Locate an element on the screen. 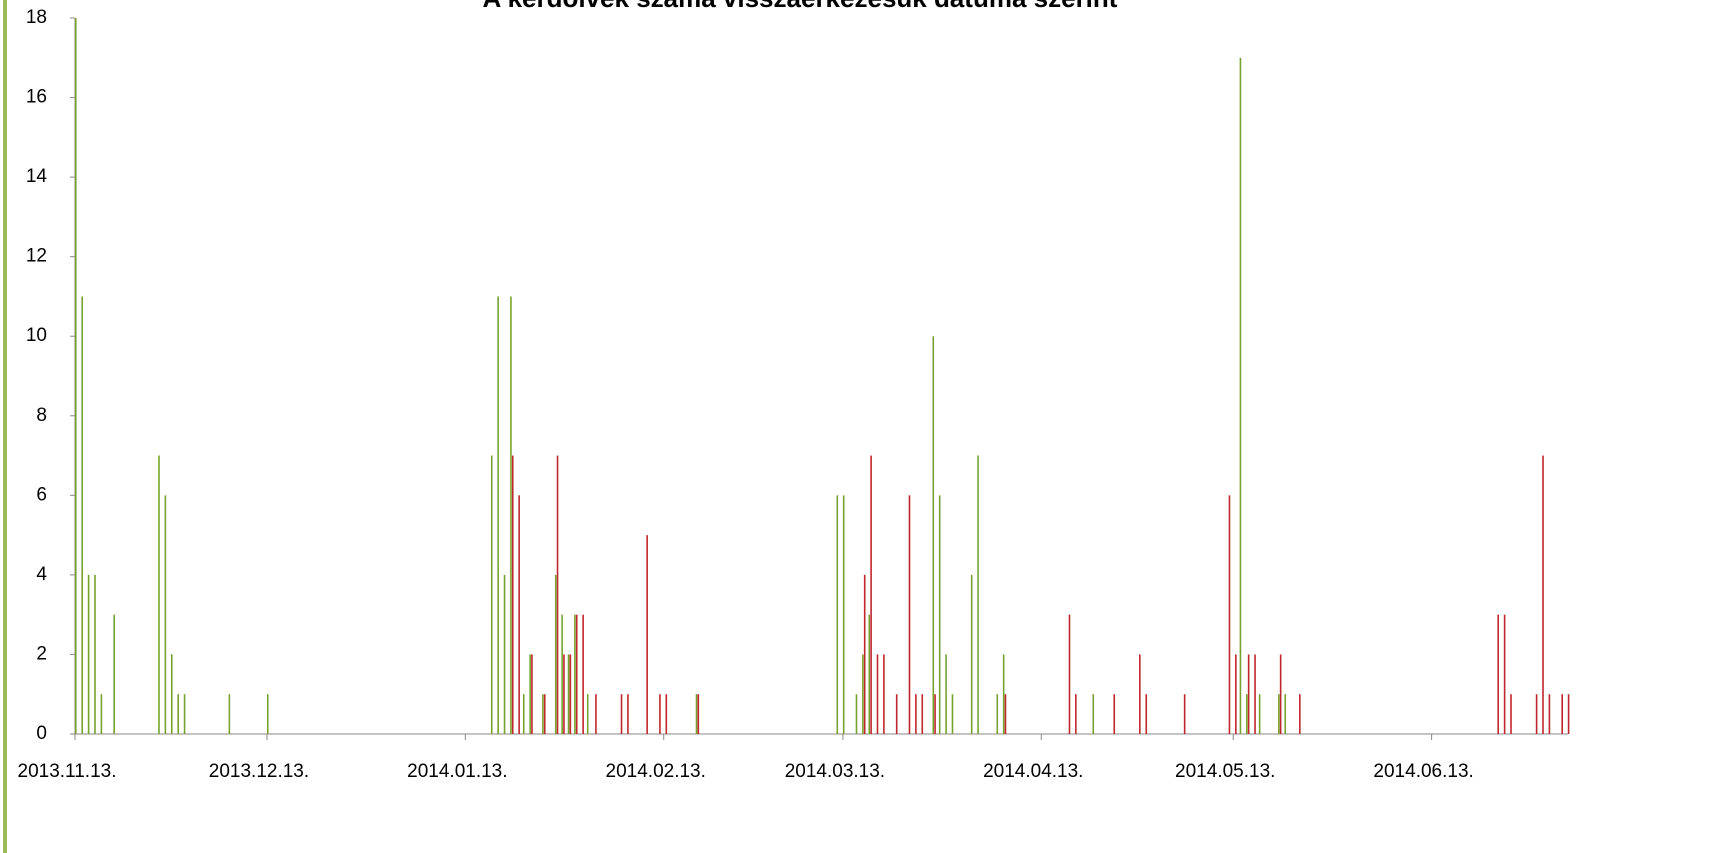 The image size is (1712, 853). x-tick-label: 2014.02.13. is located at coordinates (656, 771).